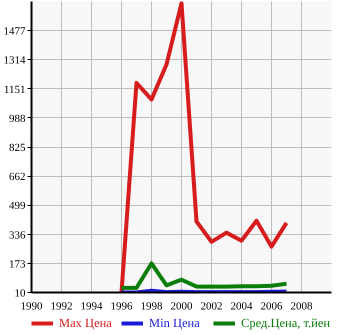  What do you see at coordinates (174, 323) in the screenshot?
I see `legend-label: Min Цена` at bounding box center [174, 323].